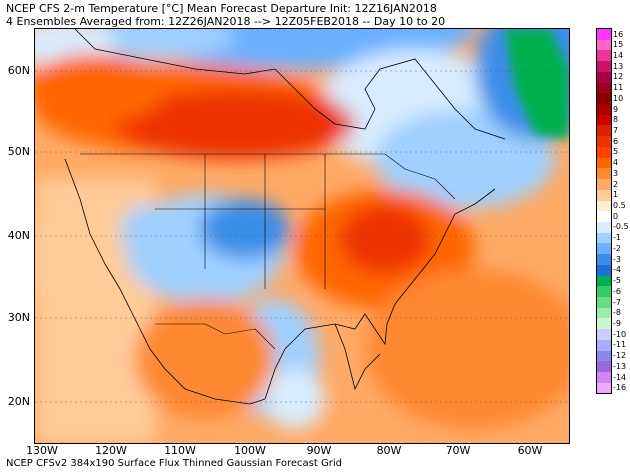 This screenshot has height=473, width=630. I want to click on colorbar-label: 10, so click(618, 98).